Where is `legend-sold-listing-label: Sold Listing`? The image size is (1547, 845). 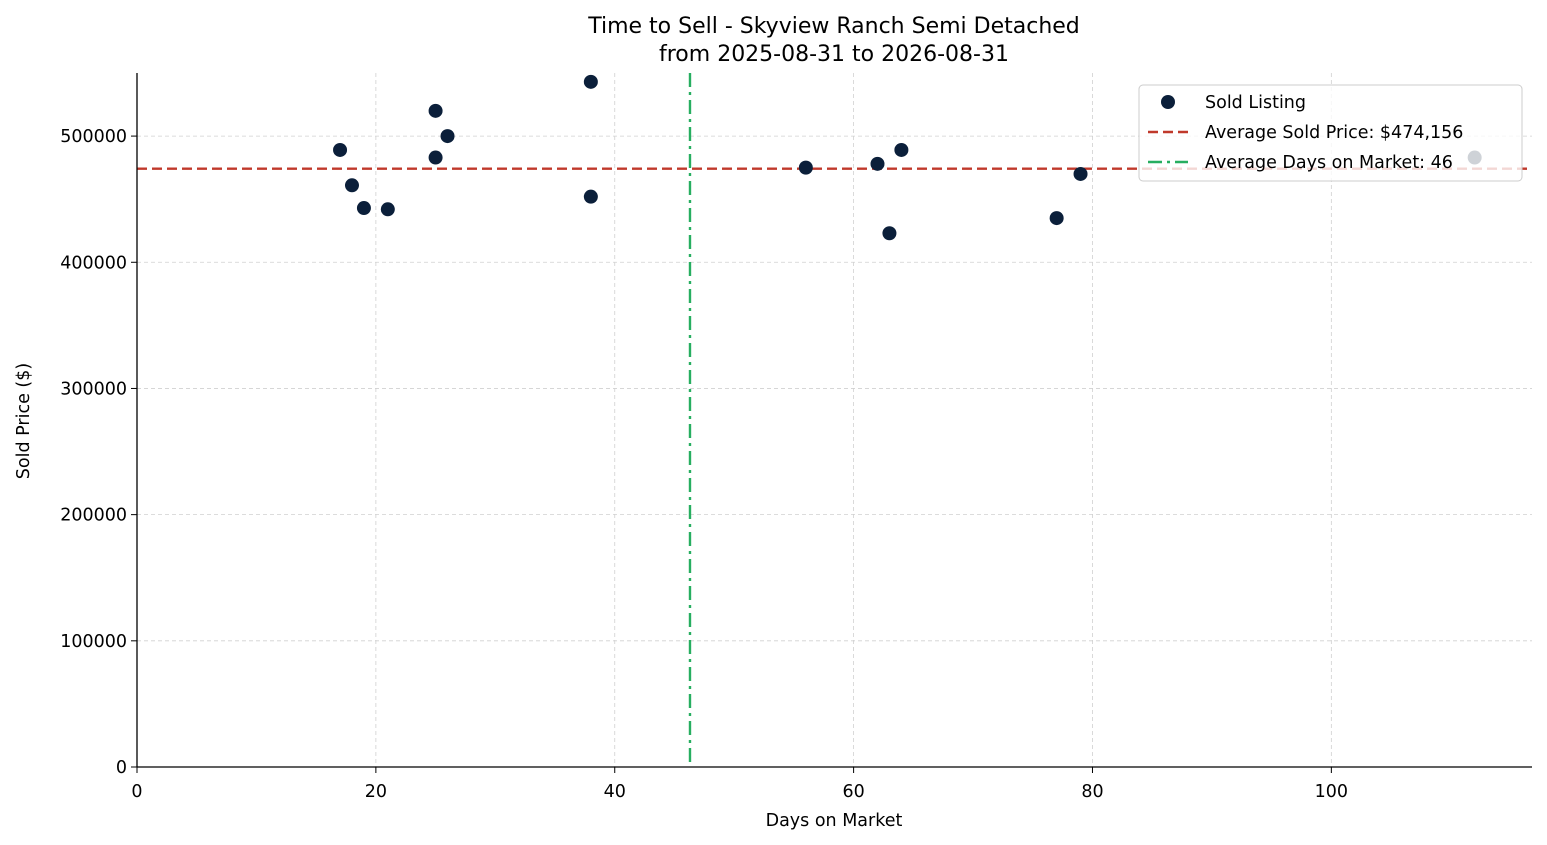
legend-sold-listing-label: Sold Listing is located at coordinates (1255, 103).